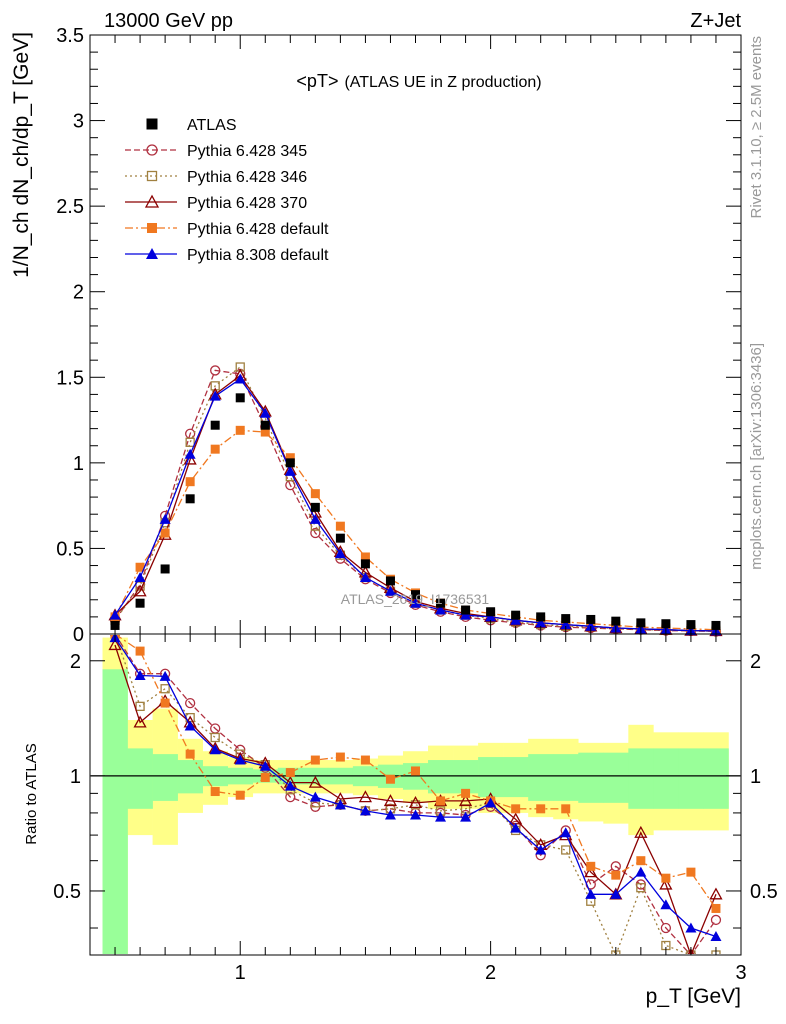  I want to click on ratio-ytick-label-right: 0.5, so click(764, 892).